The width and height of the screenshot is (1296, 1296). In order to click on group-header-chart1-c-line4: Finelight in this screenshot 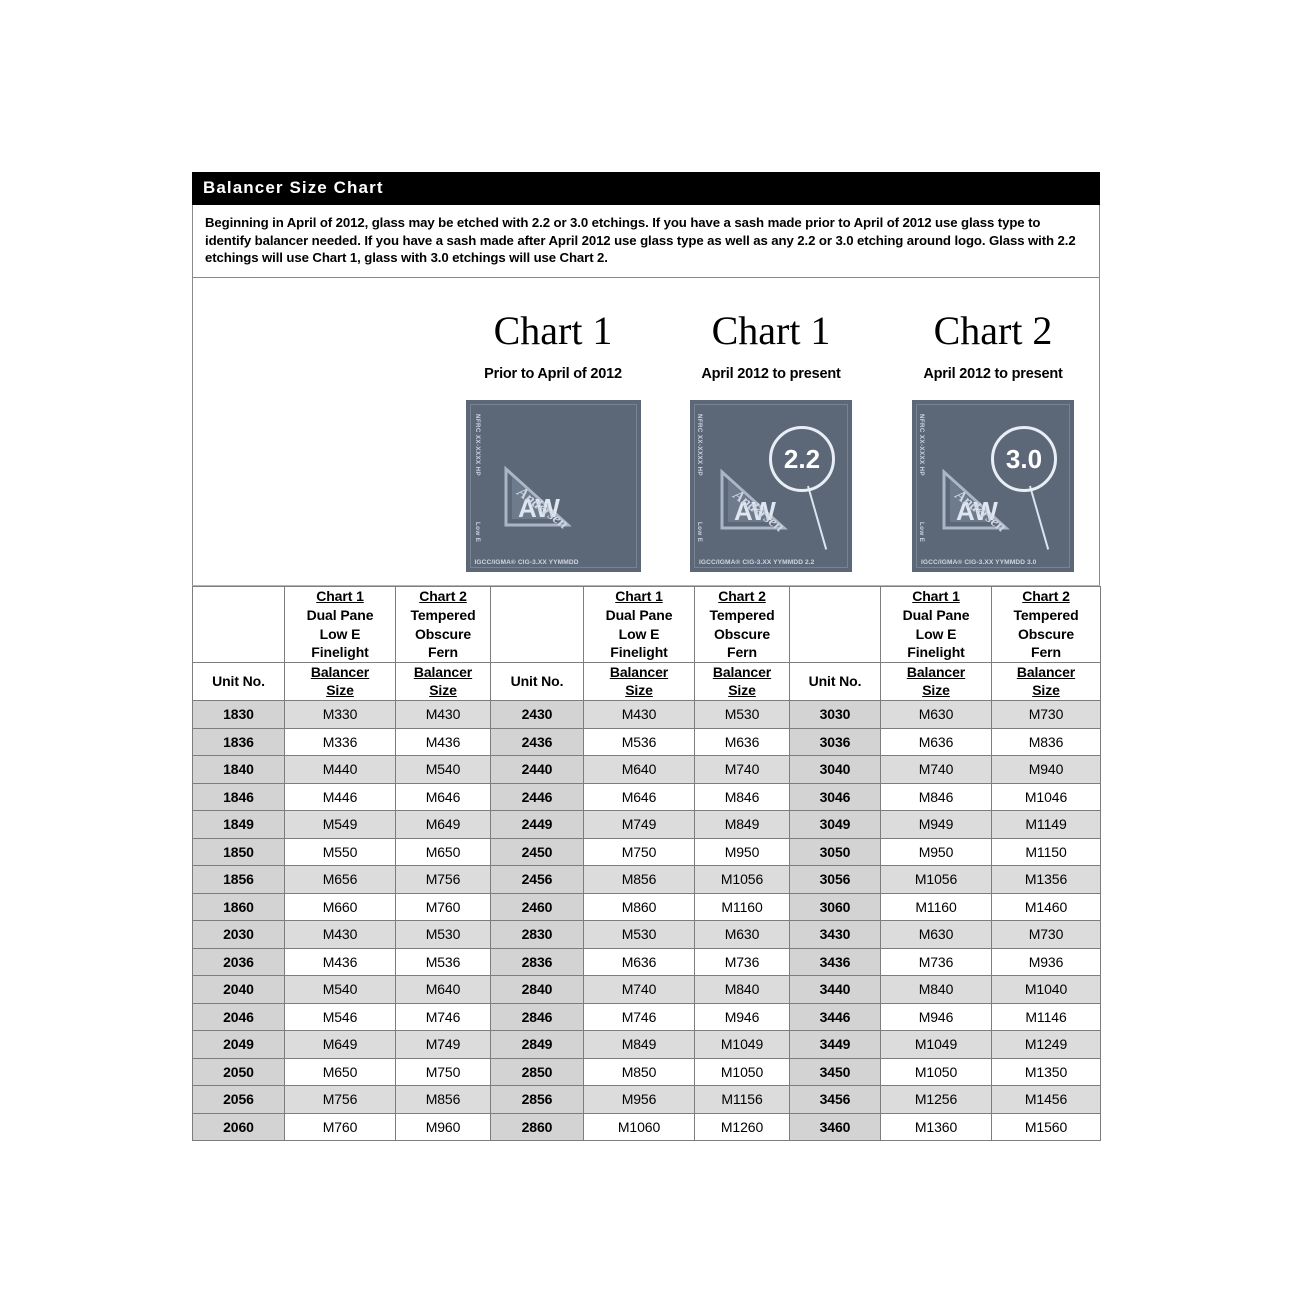, I will do `click(936, 652)`.